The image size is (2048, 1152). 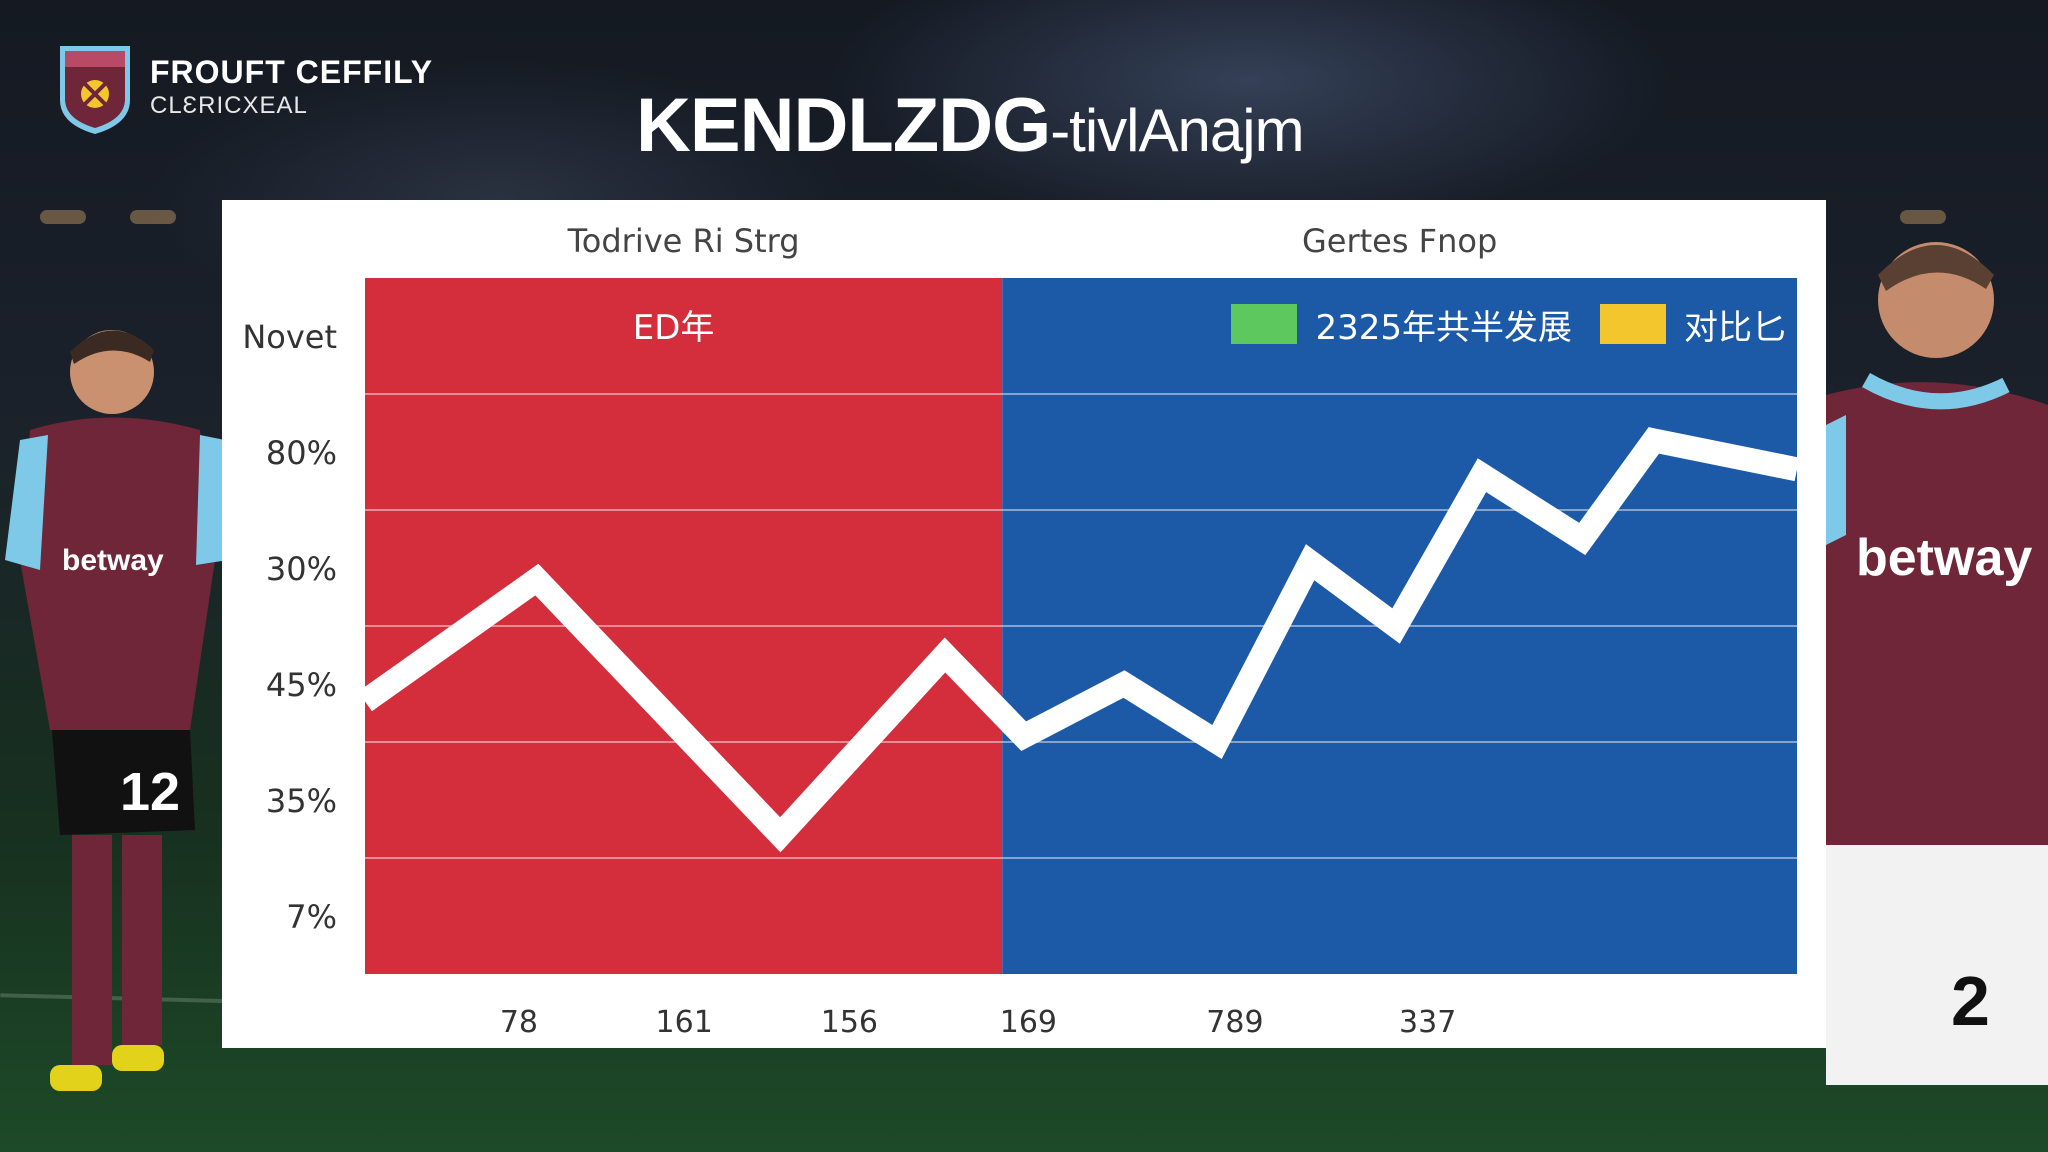 What do you see at coordinates (301, 801) in the screenshot?
I see `y-tick-label: 35%` at bounding box center [301, 801].